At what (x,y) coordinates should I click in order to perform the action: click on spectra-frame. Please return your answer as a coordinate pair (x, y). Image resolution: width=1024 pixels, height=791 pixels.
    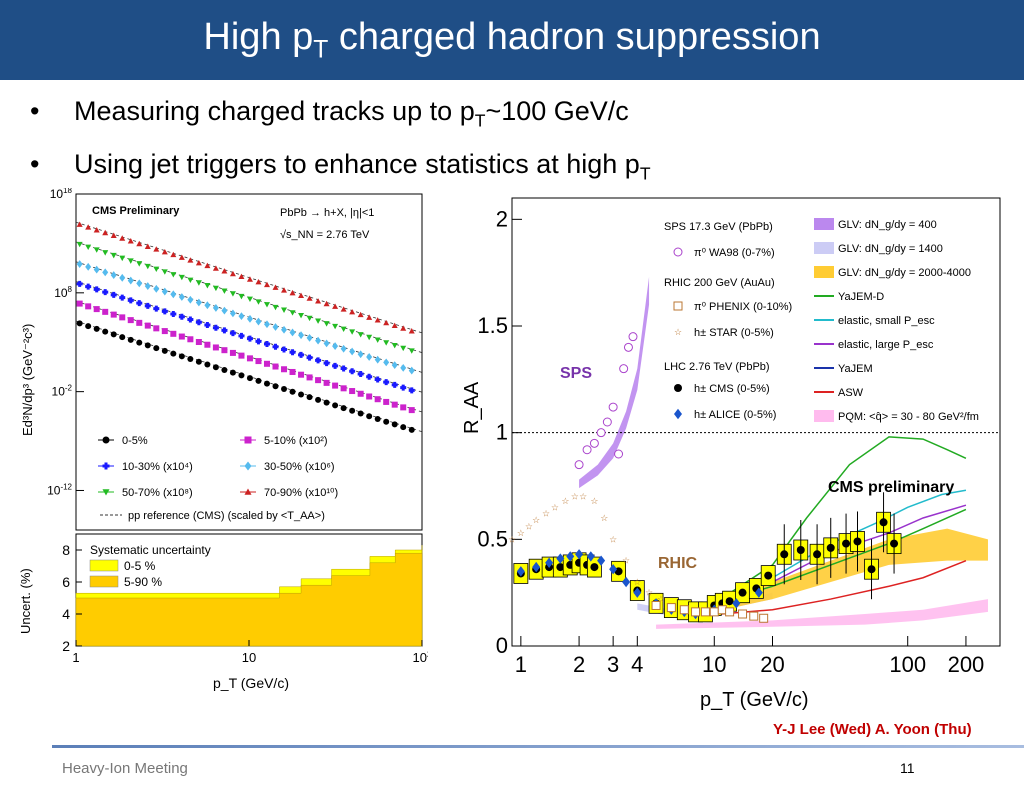
    Looking at the image, I should click on (249, 362).